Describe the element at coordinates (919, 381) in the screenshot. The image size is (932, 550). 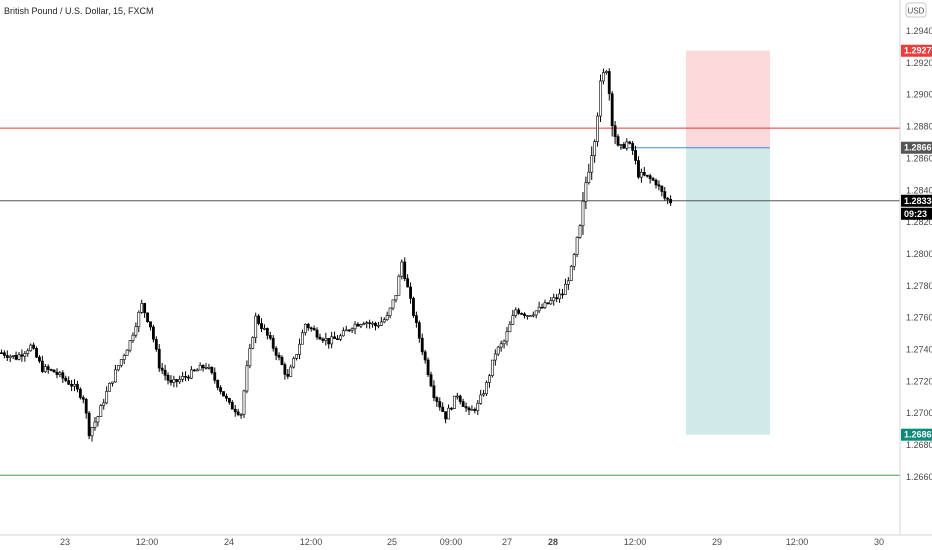
I see `price-tick-label: 1.27200` at that location.